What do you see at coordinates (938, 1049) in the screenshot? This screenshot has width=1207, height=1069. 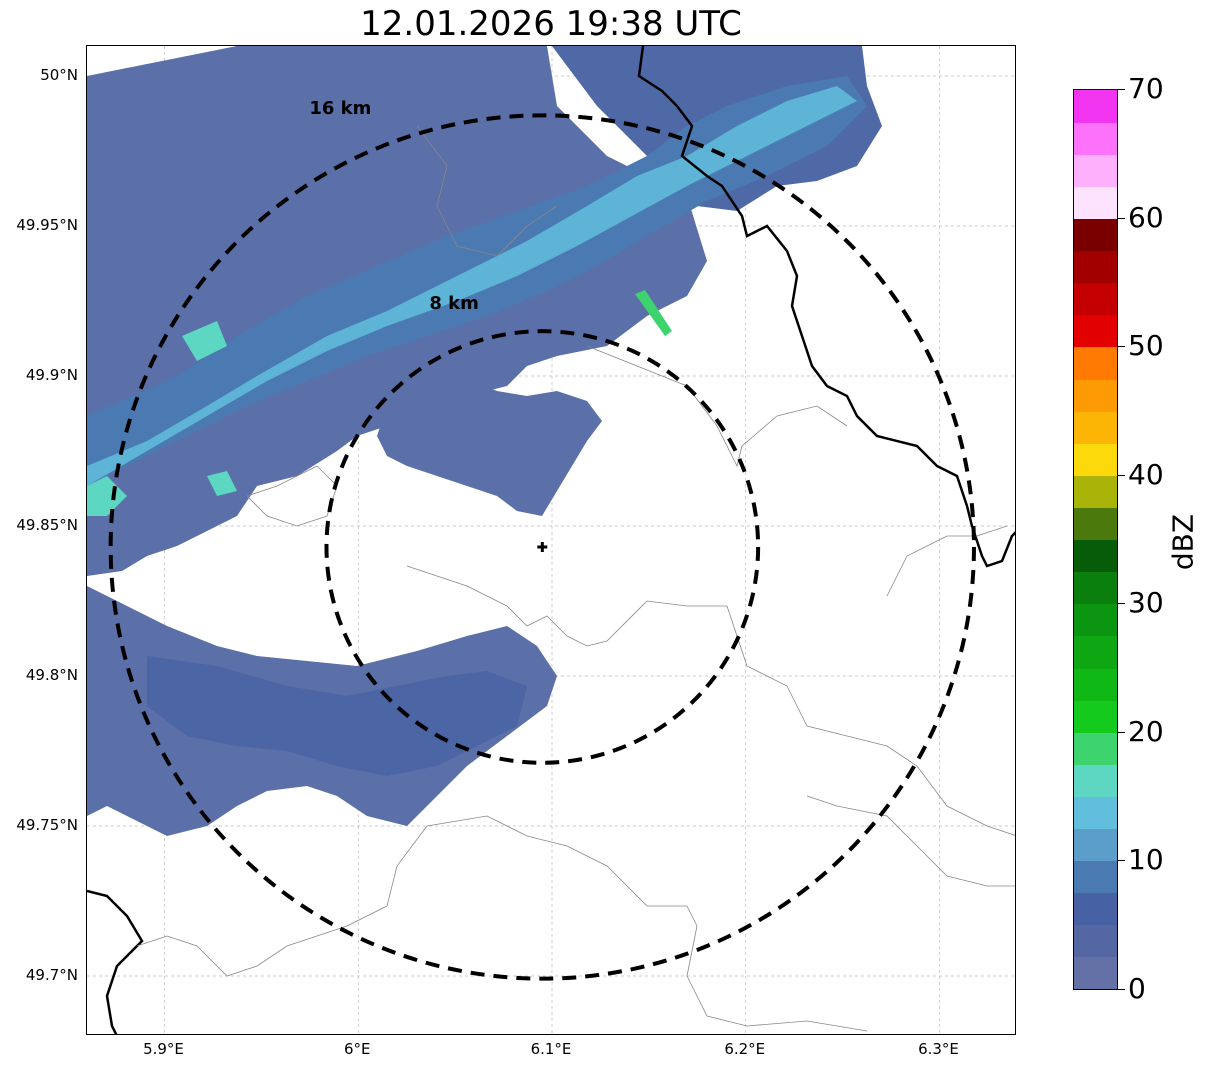 I see `longitude-tick-label: 6.3°E` at bounding box center [938, 1049].